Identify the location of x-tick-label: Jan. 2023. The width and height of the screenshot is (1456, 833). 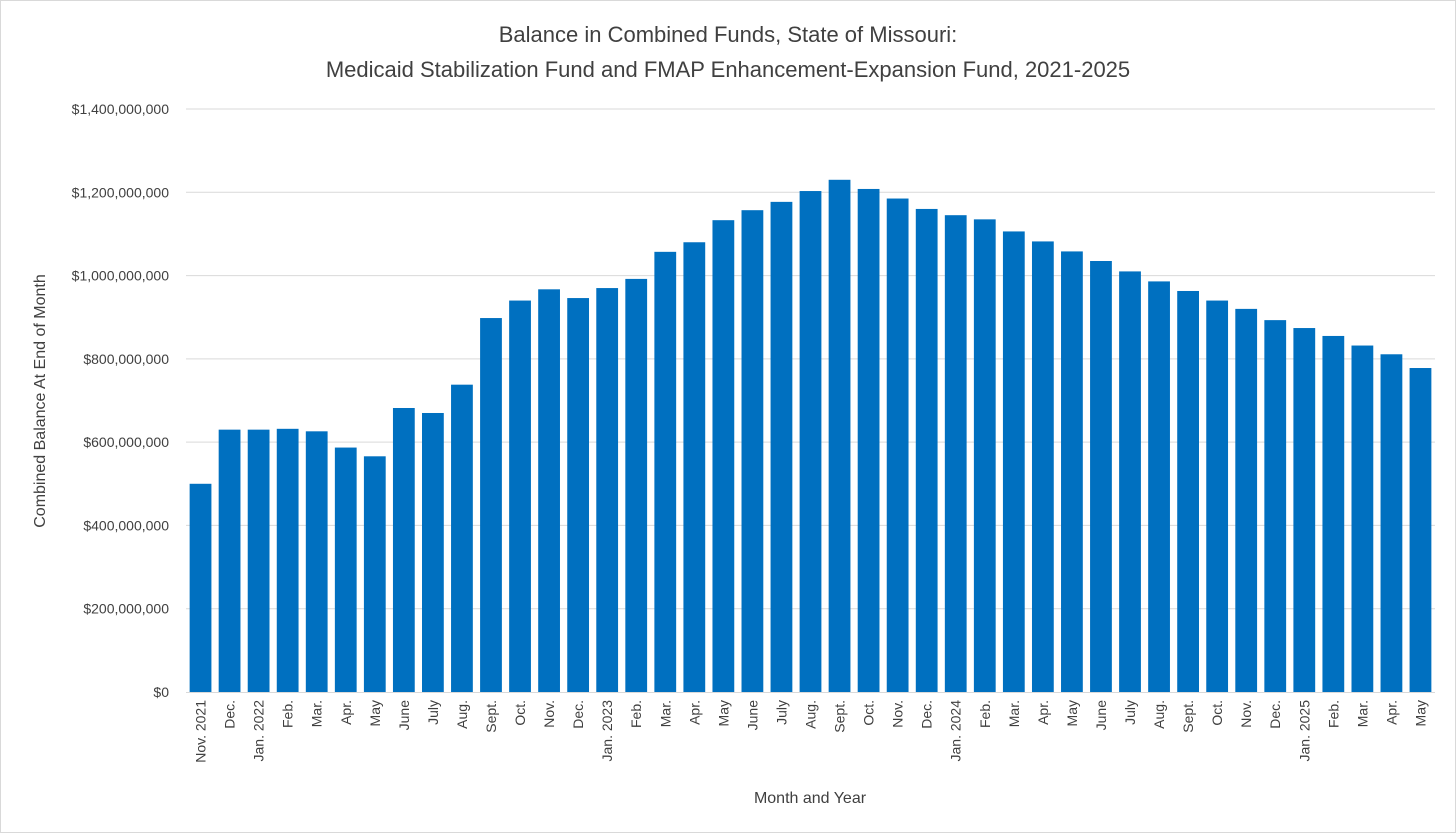
(607, 731).